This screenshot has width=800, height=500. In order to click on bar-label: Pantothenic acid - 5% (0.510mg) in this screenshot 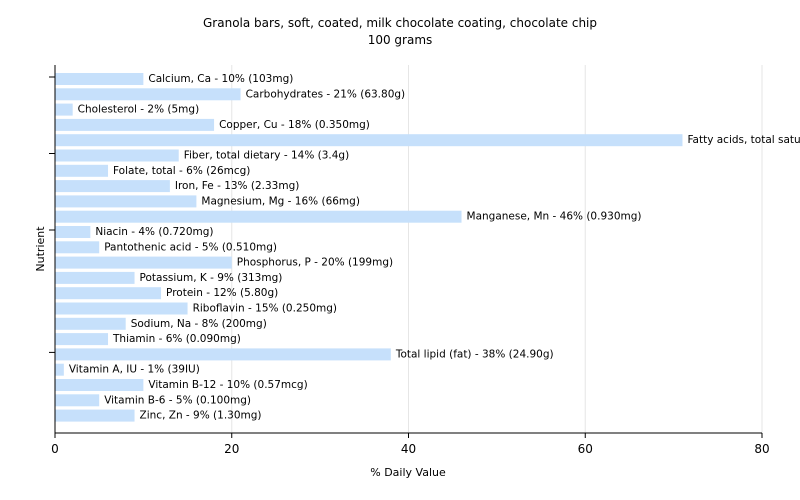, I will do `click(190, 247)`.